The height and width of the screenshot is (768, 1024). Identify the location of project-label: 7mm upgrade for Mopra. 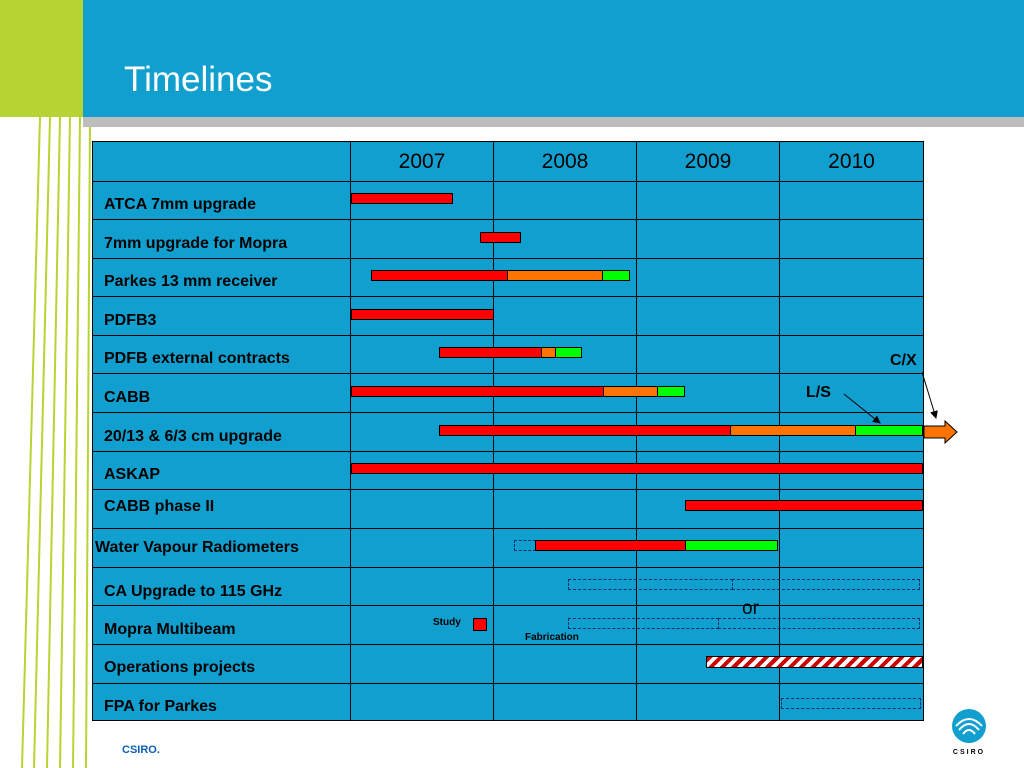
(196, 243).